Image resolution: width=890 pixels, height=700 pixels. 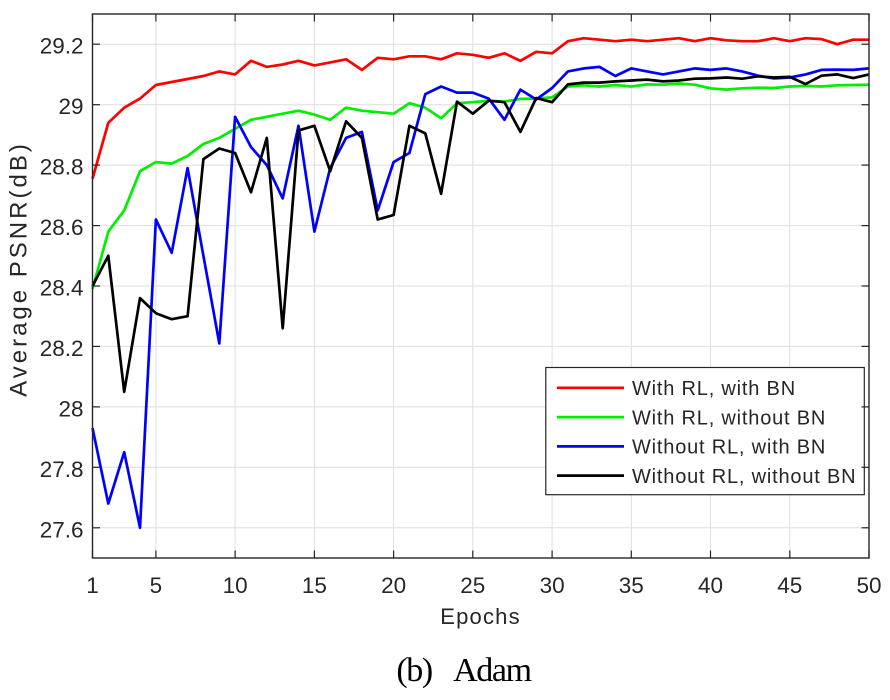 I want to click on svg-text: 29.2, so click(x=62, y=46).